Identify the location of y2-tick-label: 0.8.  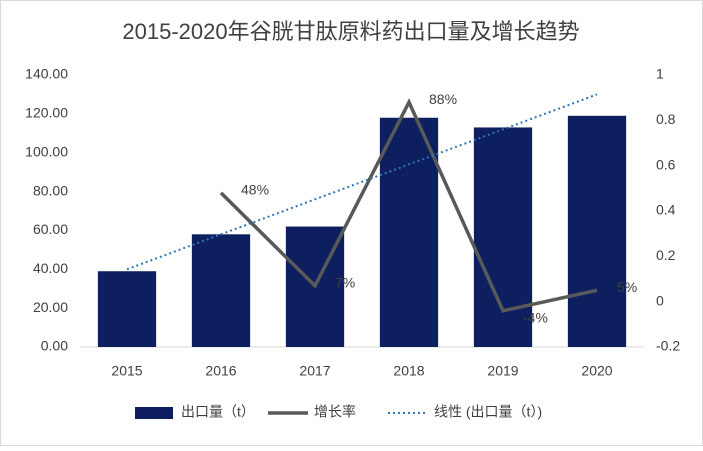
(666, 119).